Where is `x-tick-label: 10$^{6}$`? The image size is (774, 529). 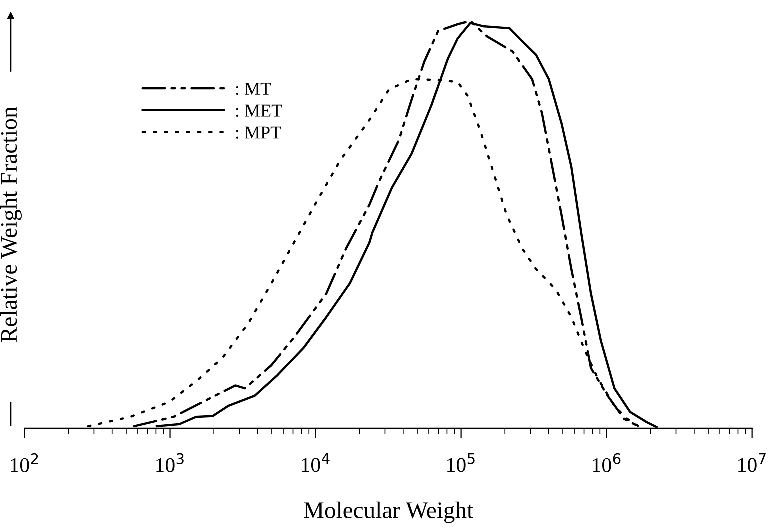 x-tick-label: 10$^{6}$ is located at coordinates (607, 462).